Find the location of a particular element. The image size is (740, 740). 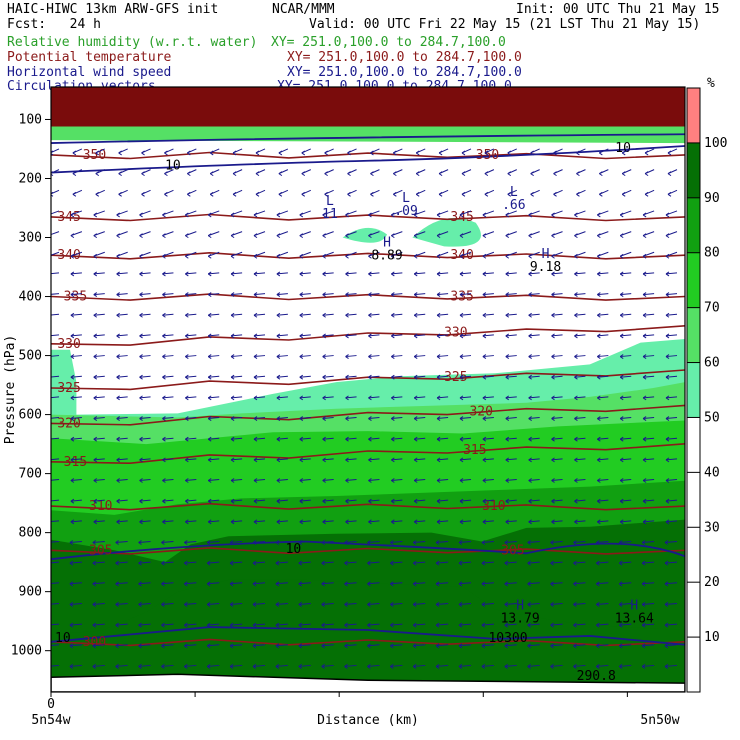

theta-label-310: 310 is located at coordinates (100, 506).